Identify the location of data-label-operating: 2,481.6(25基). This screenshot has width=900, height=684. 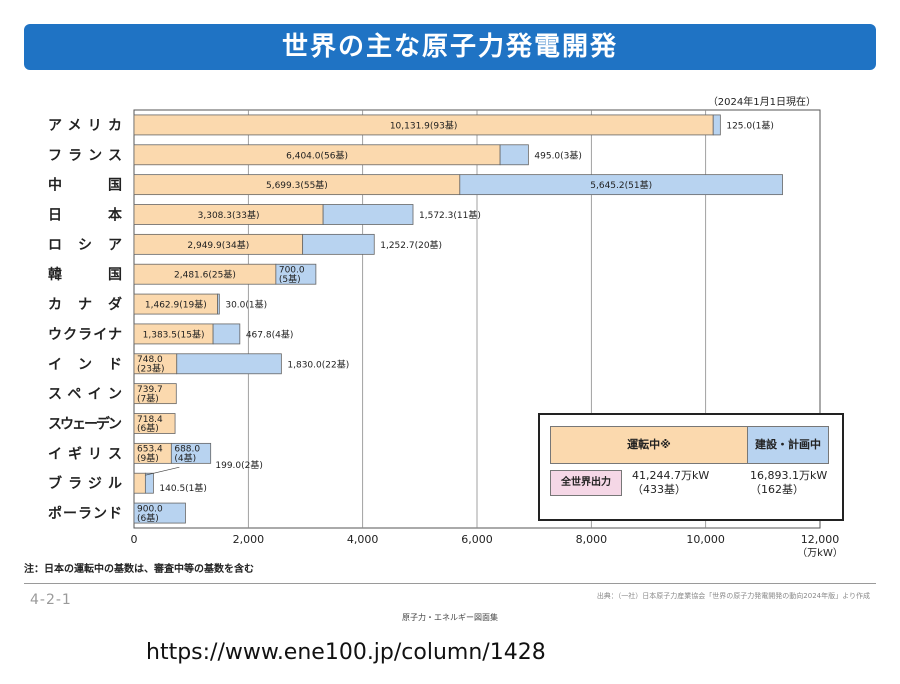
(205, 275).